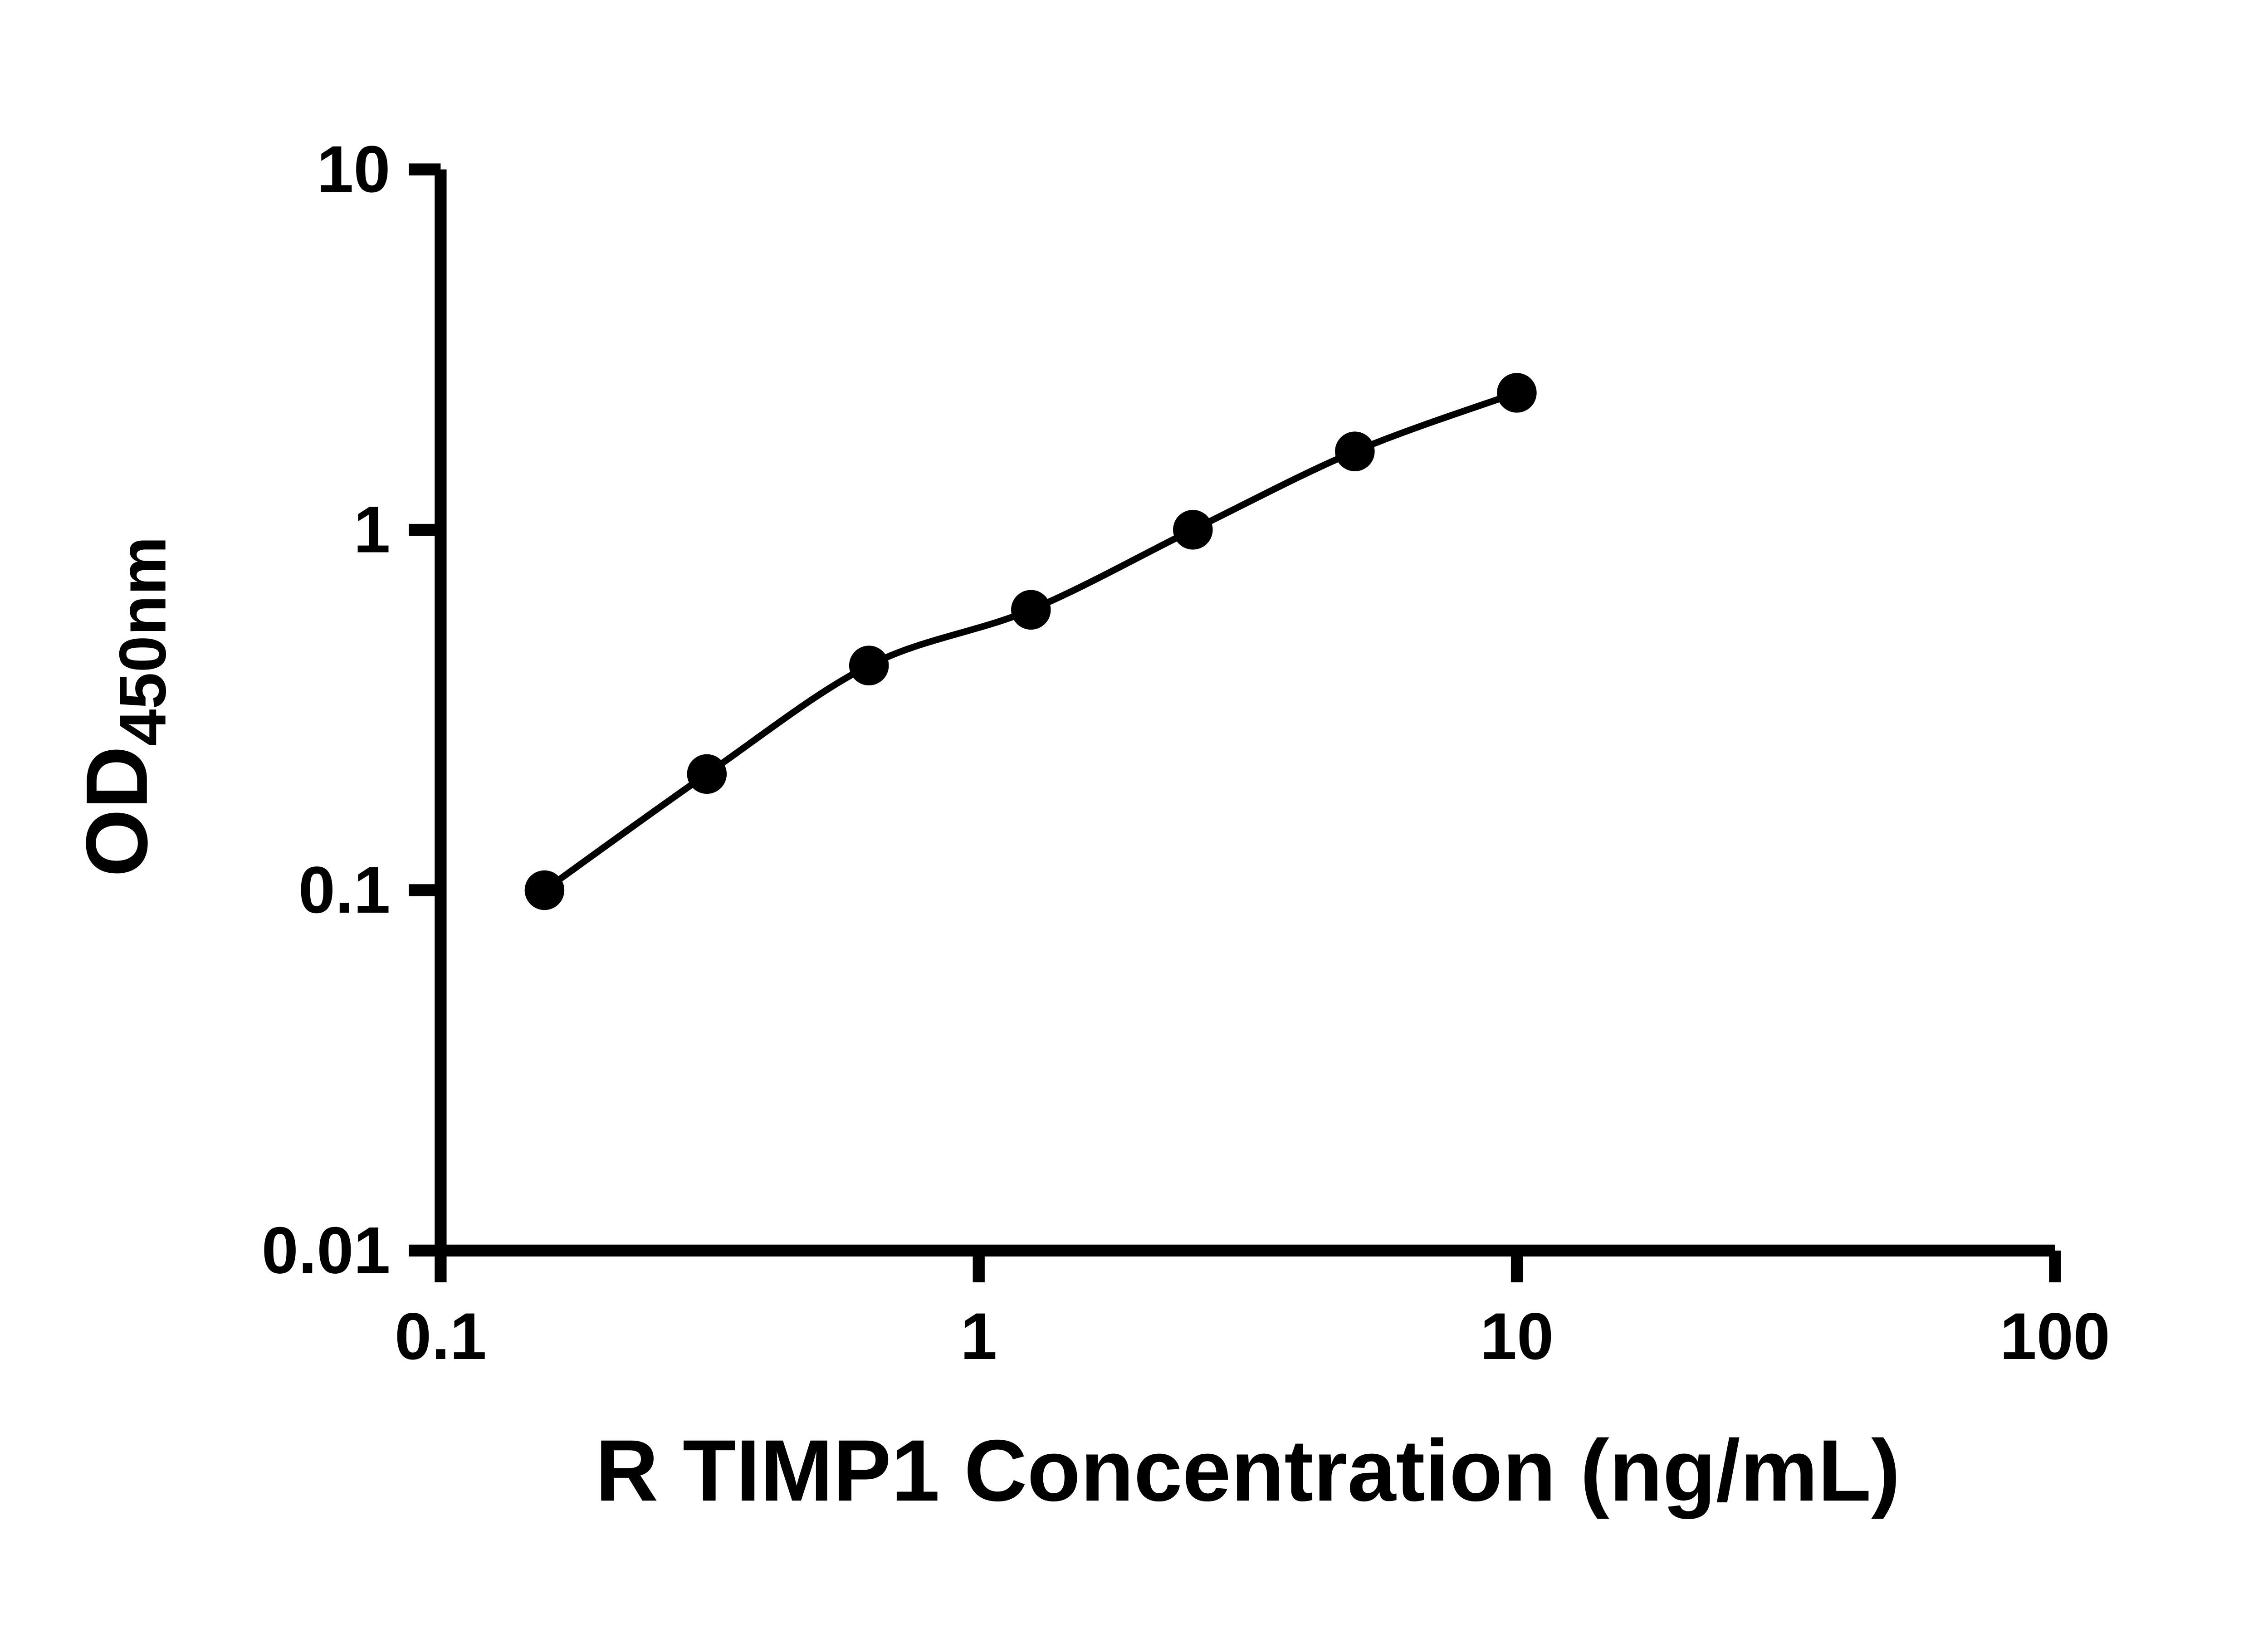 This screenshot has height=1633, width=2268. I want to click on x-tick-label: 0.1, so click(441, 1336).